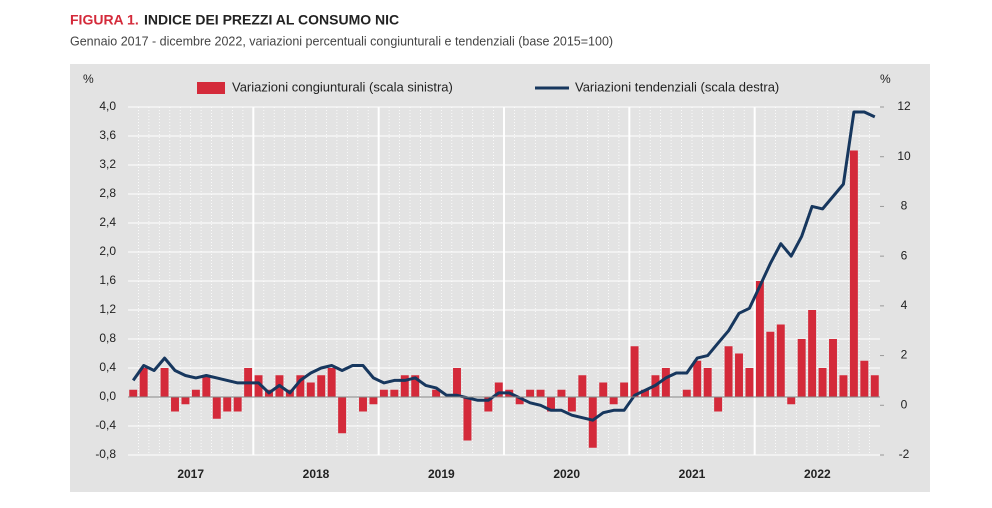  I want to click on y-tick-label: 3,6, so click(107, 135).